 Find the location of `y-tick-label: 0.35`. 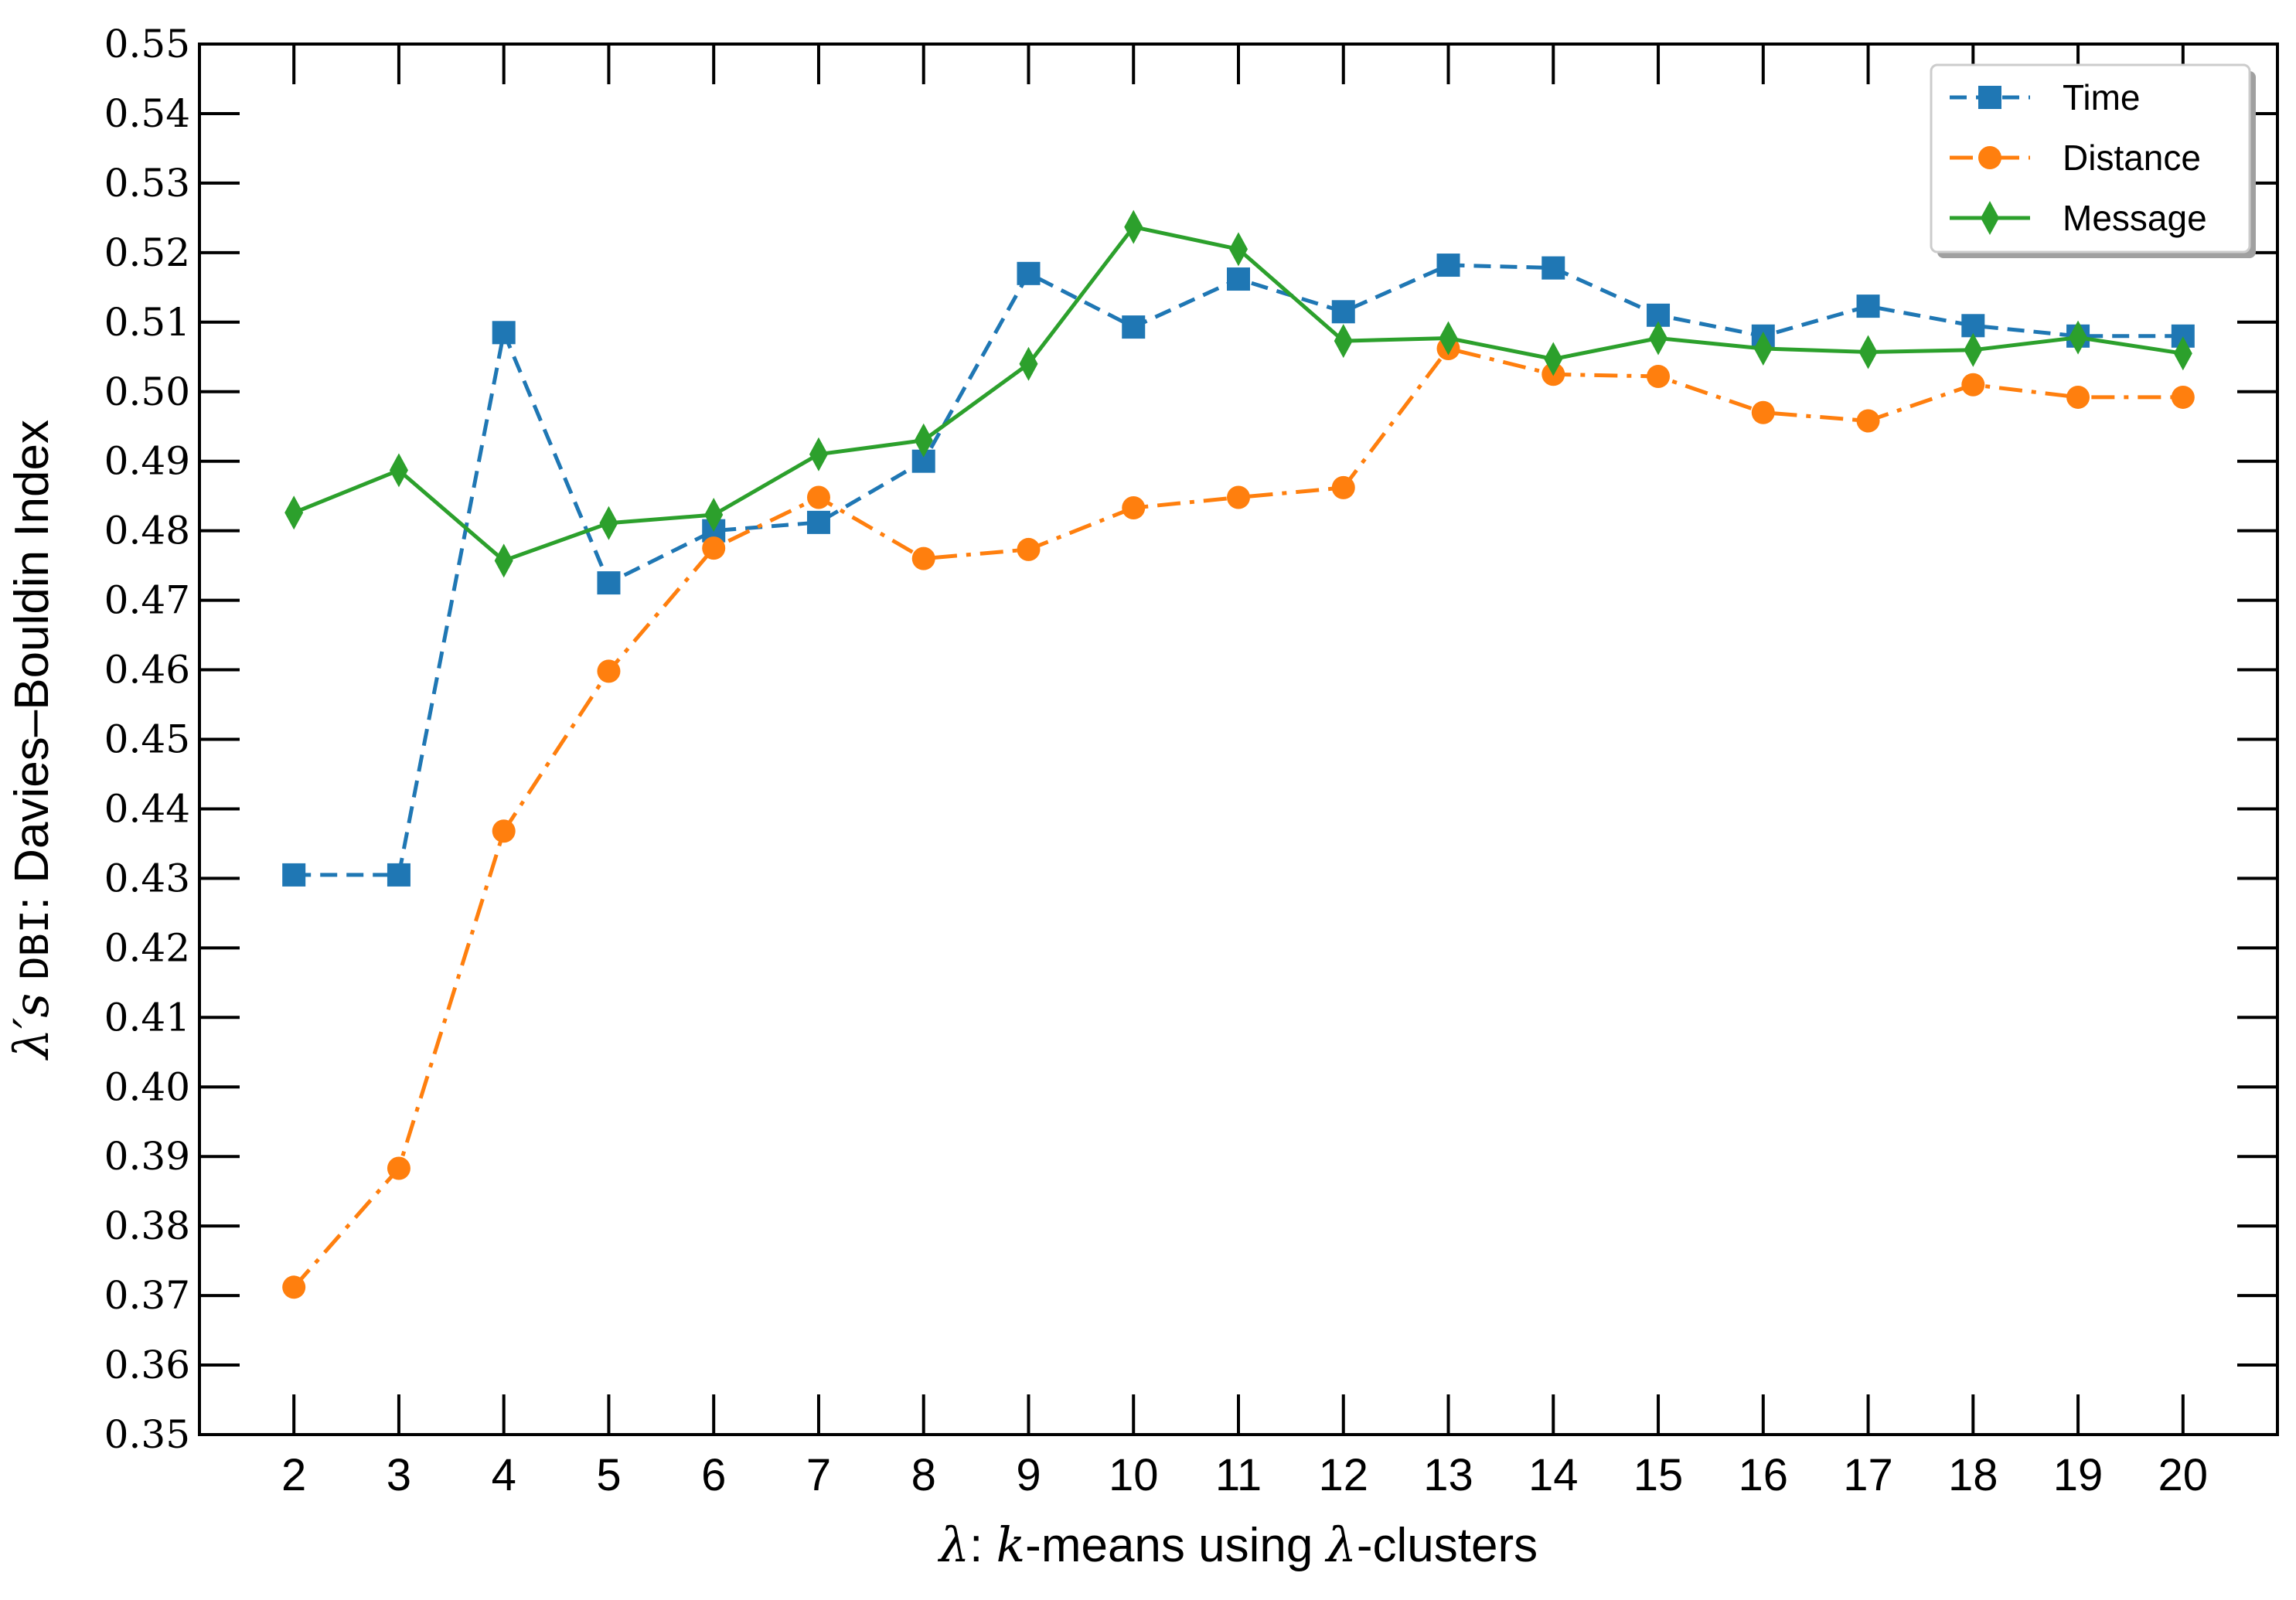

y-tick-label: 0.35 is located at coordinates (147, 1434).